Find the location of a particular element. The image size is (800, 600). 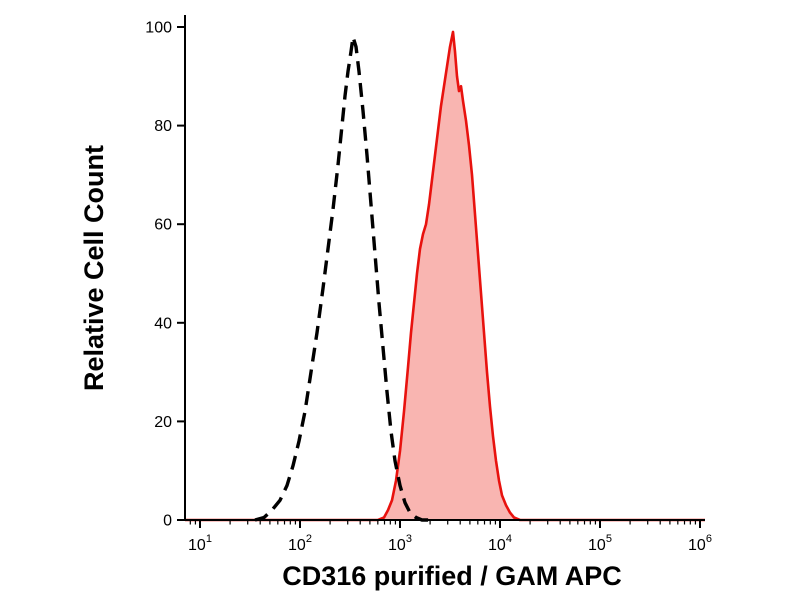

y-tick-label: 60 is located at coordinates (163, 225).